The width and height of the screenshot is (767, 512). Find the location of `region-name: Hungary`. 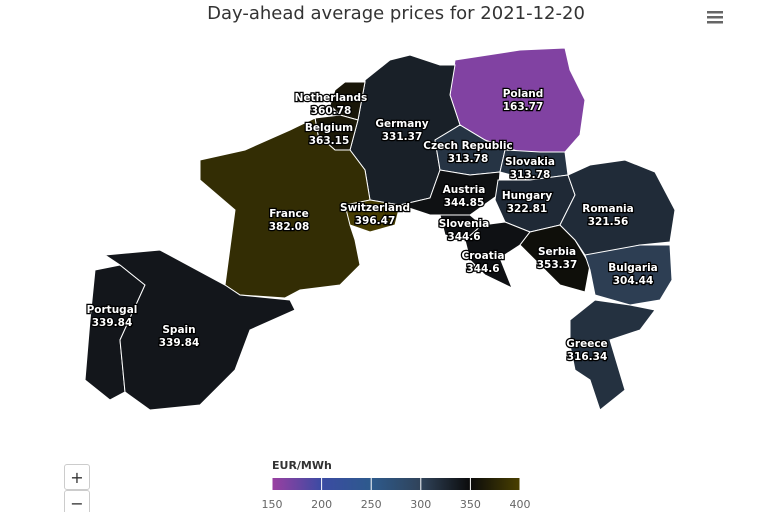

region-name: Hungary is located at coordinates (527, 196).